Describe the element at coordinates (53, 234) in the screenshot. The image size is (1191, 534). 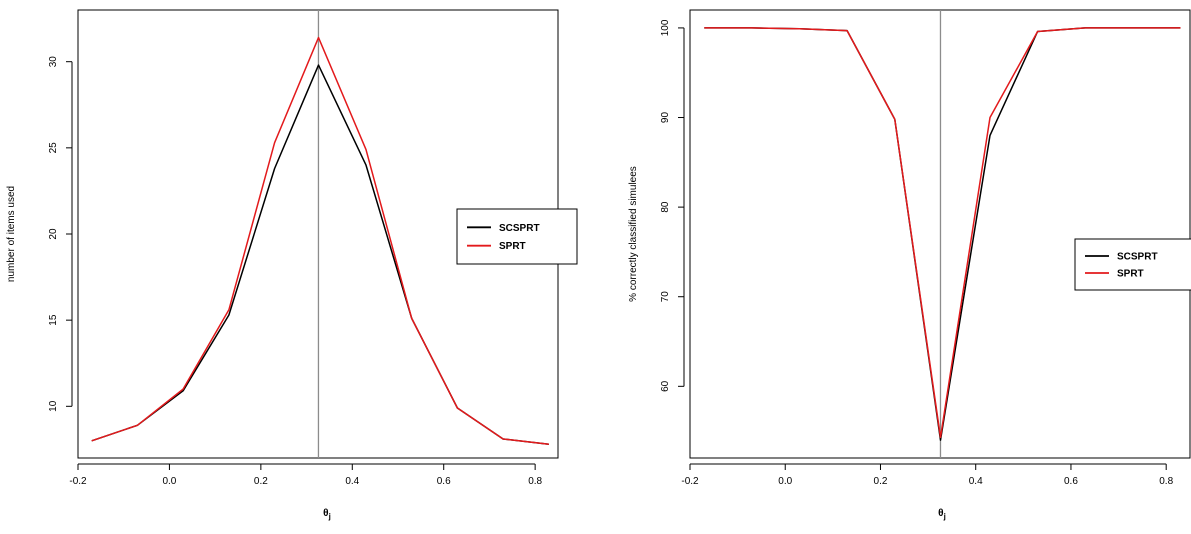
I see `y-tick-label: 20` at that location.